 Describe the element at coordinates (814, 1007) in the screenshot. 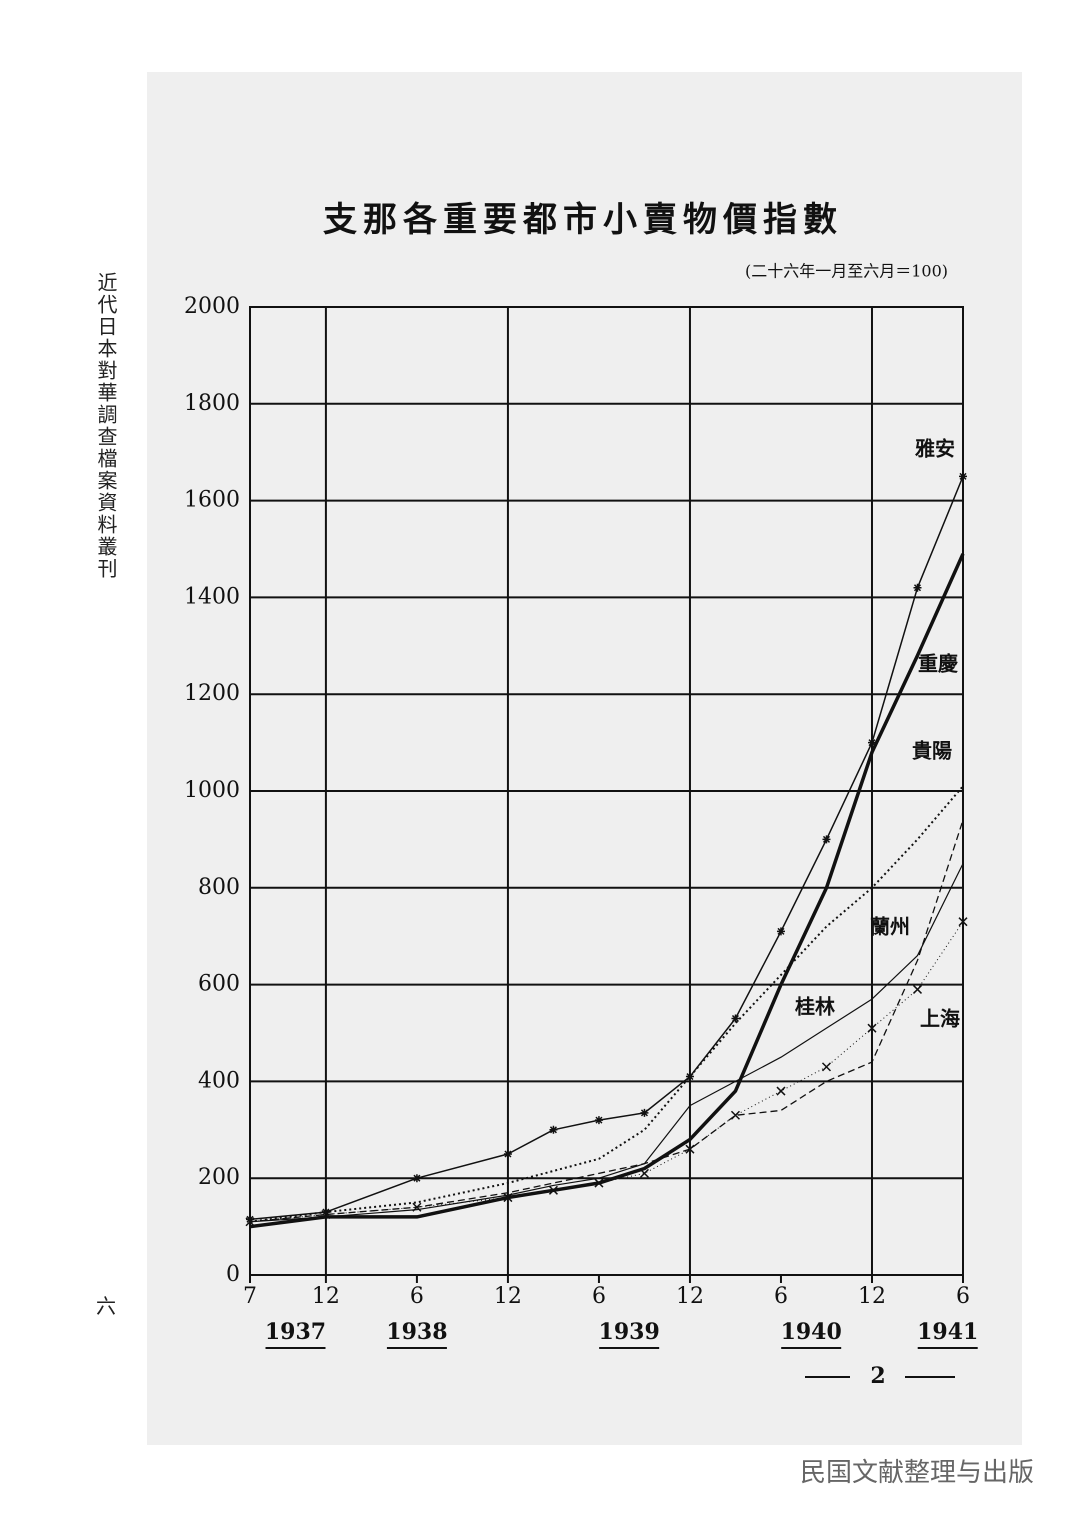

I see `legend-label: 桂林` at that location.